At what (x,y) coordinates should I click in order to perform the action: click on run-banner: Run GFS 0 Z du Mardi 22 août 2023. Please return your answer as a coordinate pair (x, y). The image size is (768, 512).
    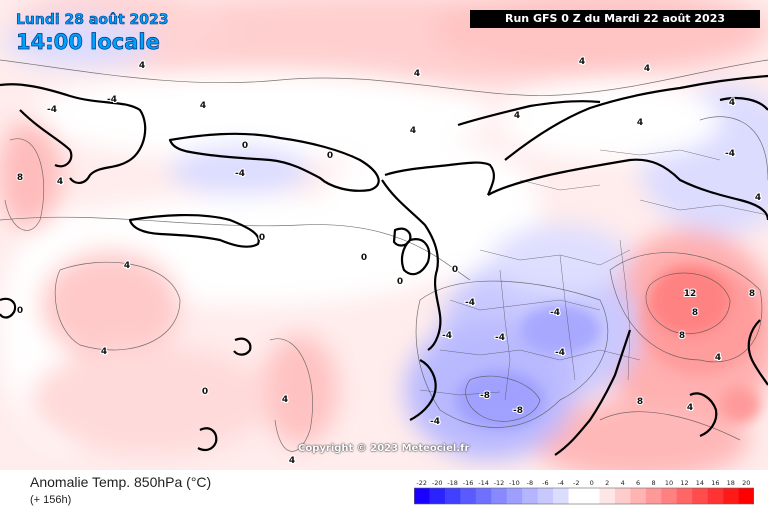
    Looking at the image, I should click on (615, 19).